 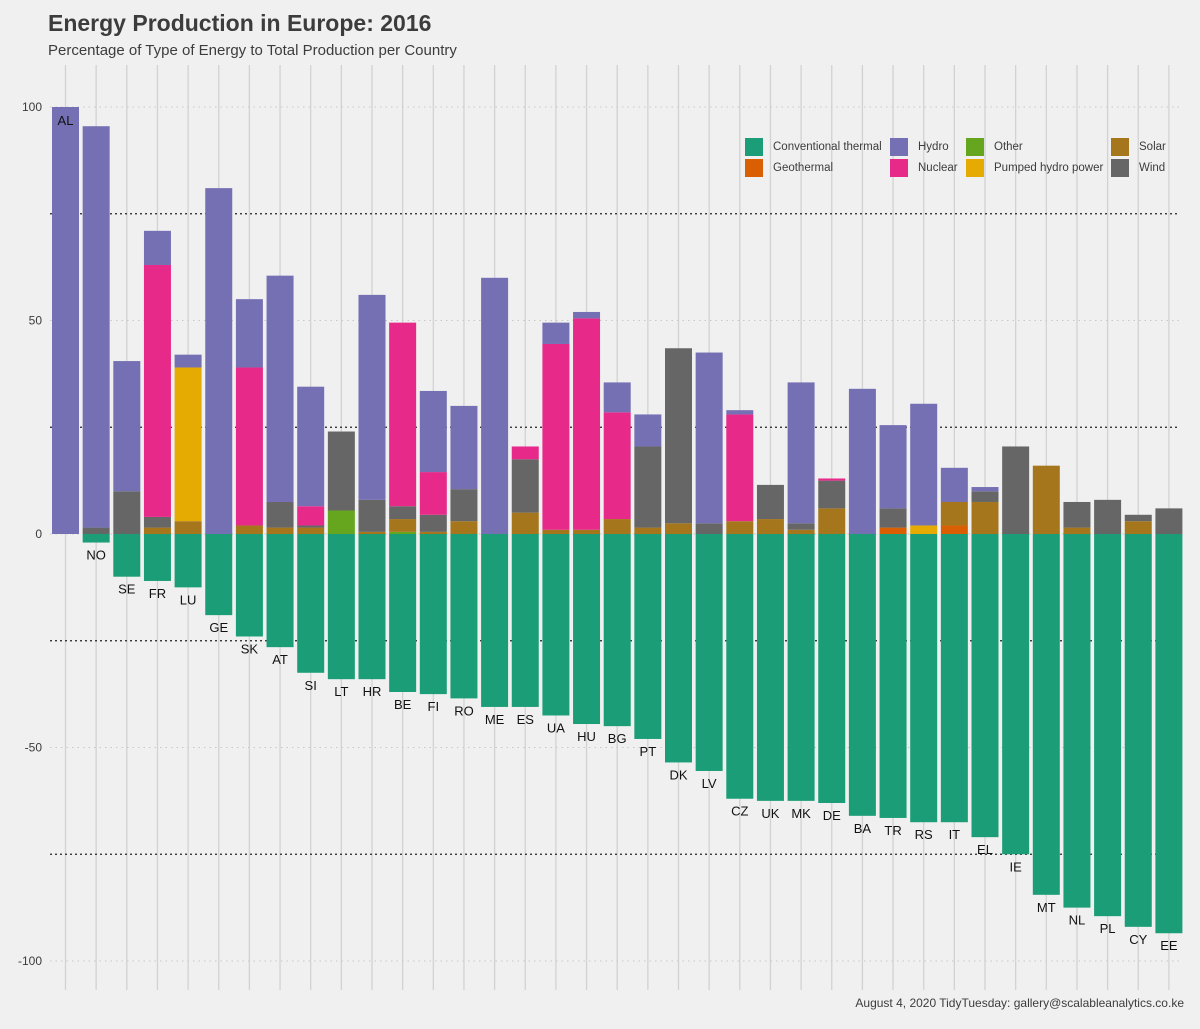 What do you see at coordinates (709, 783) in the screenshot?
I see `country-label: LV` at bounding box center [709, 783].